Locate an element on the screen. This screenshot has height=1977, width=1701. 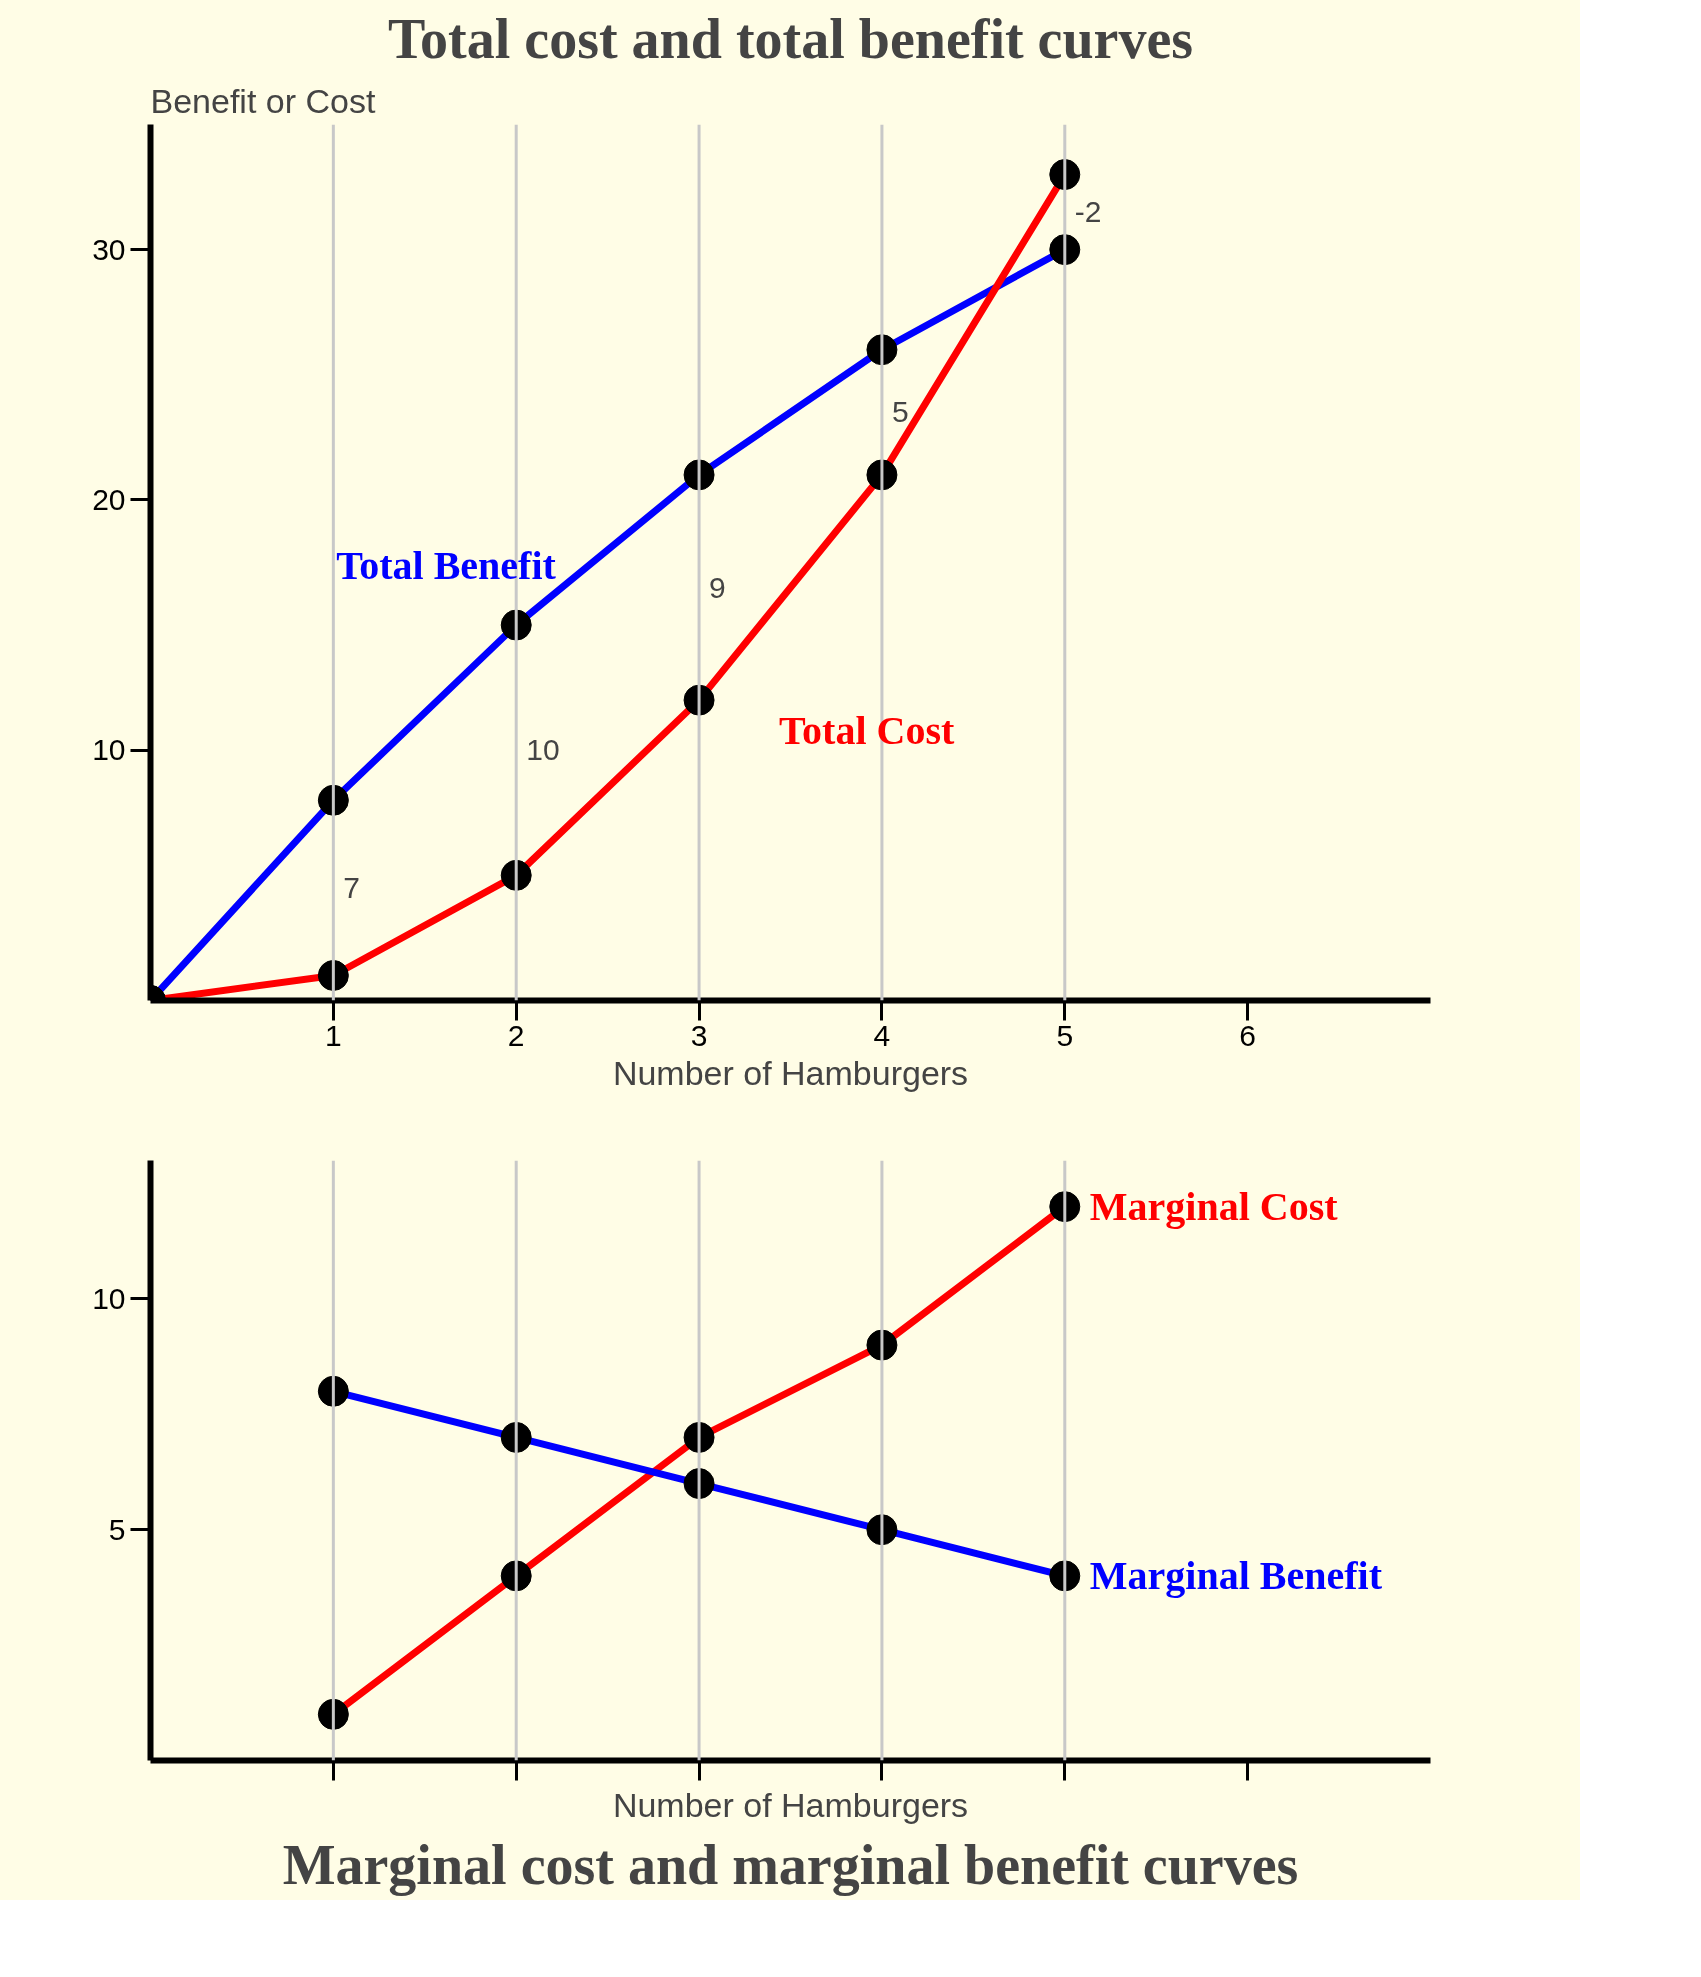
text: Marginal cost and marginal benefit curves is located at coordinates (790, 1864).